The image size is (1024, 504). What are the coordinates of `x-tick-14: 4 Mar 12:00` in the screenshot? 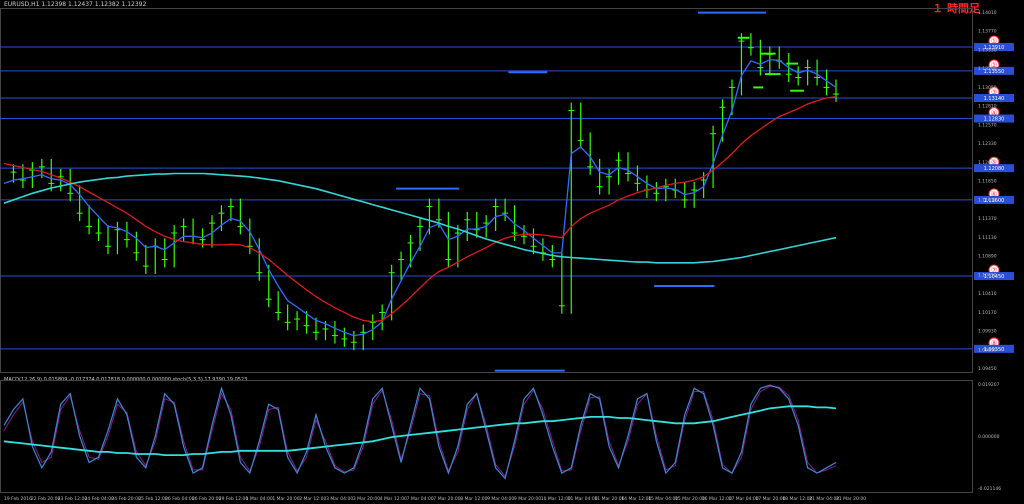 It's located at (393, 499).